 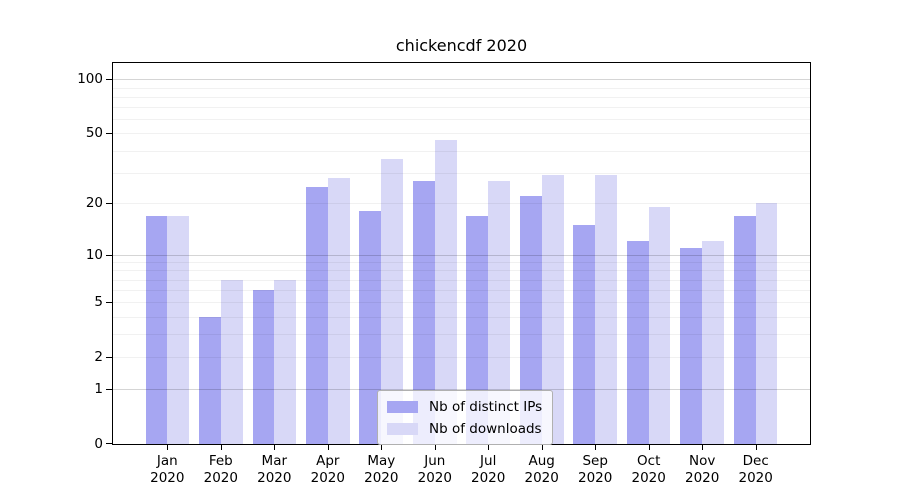 I want to click on y-tick-label-20: 20, so click(x=94, y=203).